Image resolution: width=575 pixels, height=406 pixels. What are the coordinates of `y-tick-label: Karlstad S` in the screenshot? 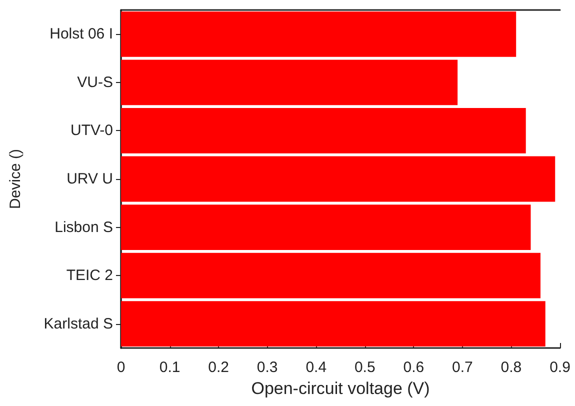 It's located at (78, 323).